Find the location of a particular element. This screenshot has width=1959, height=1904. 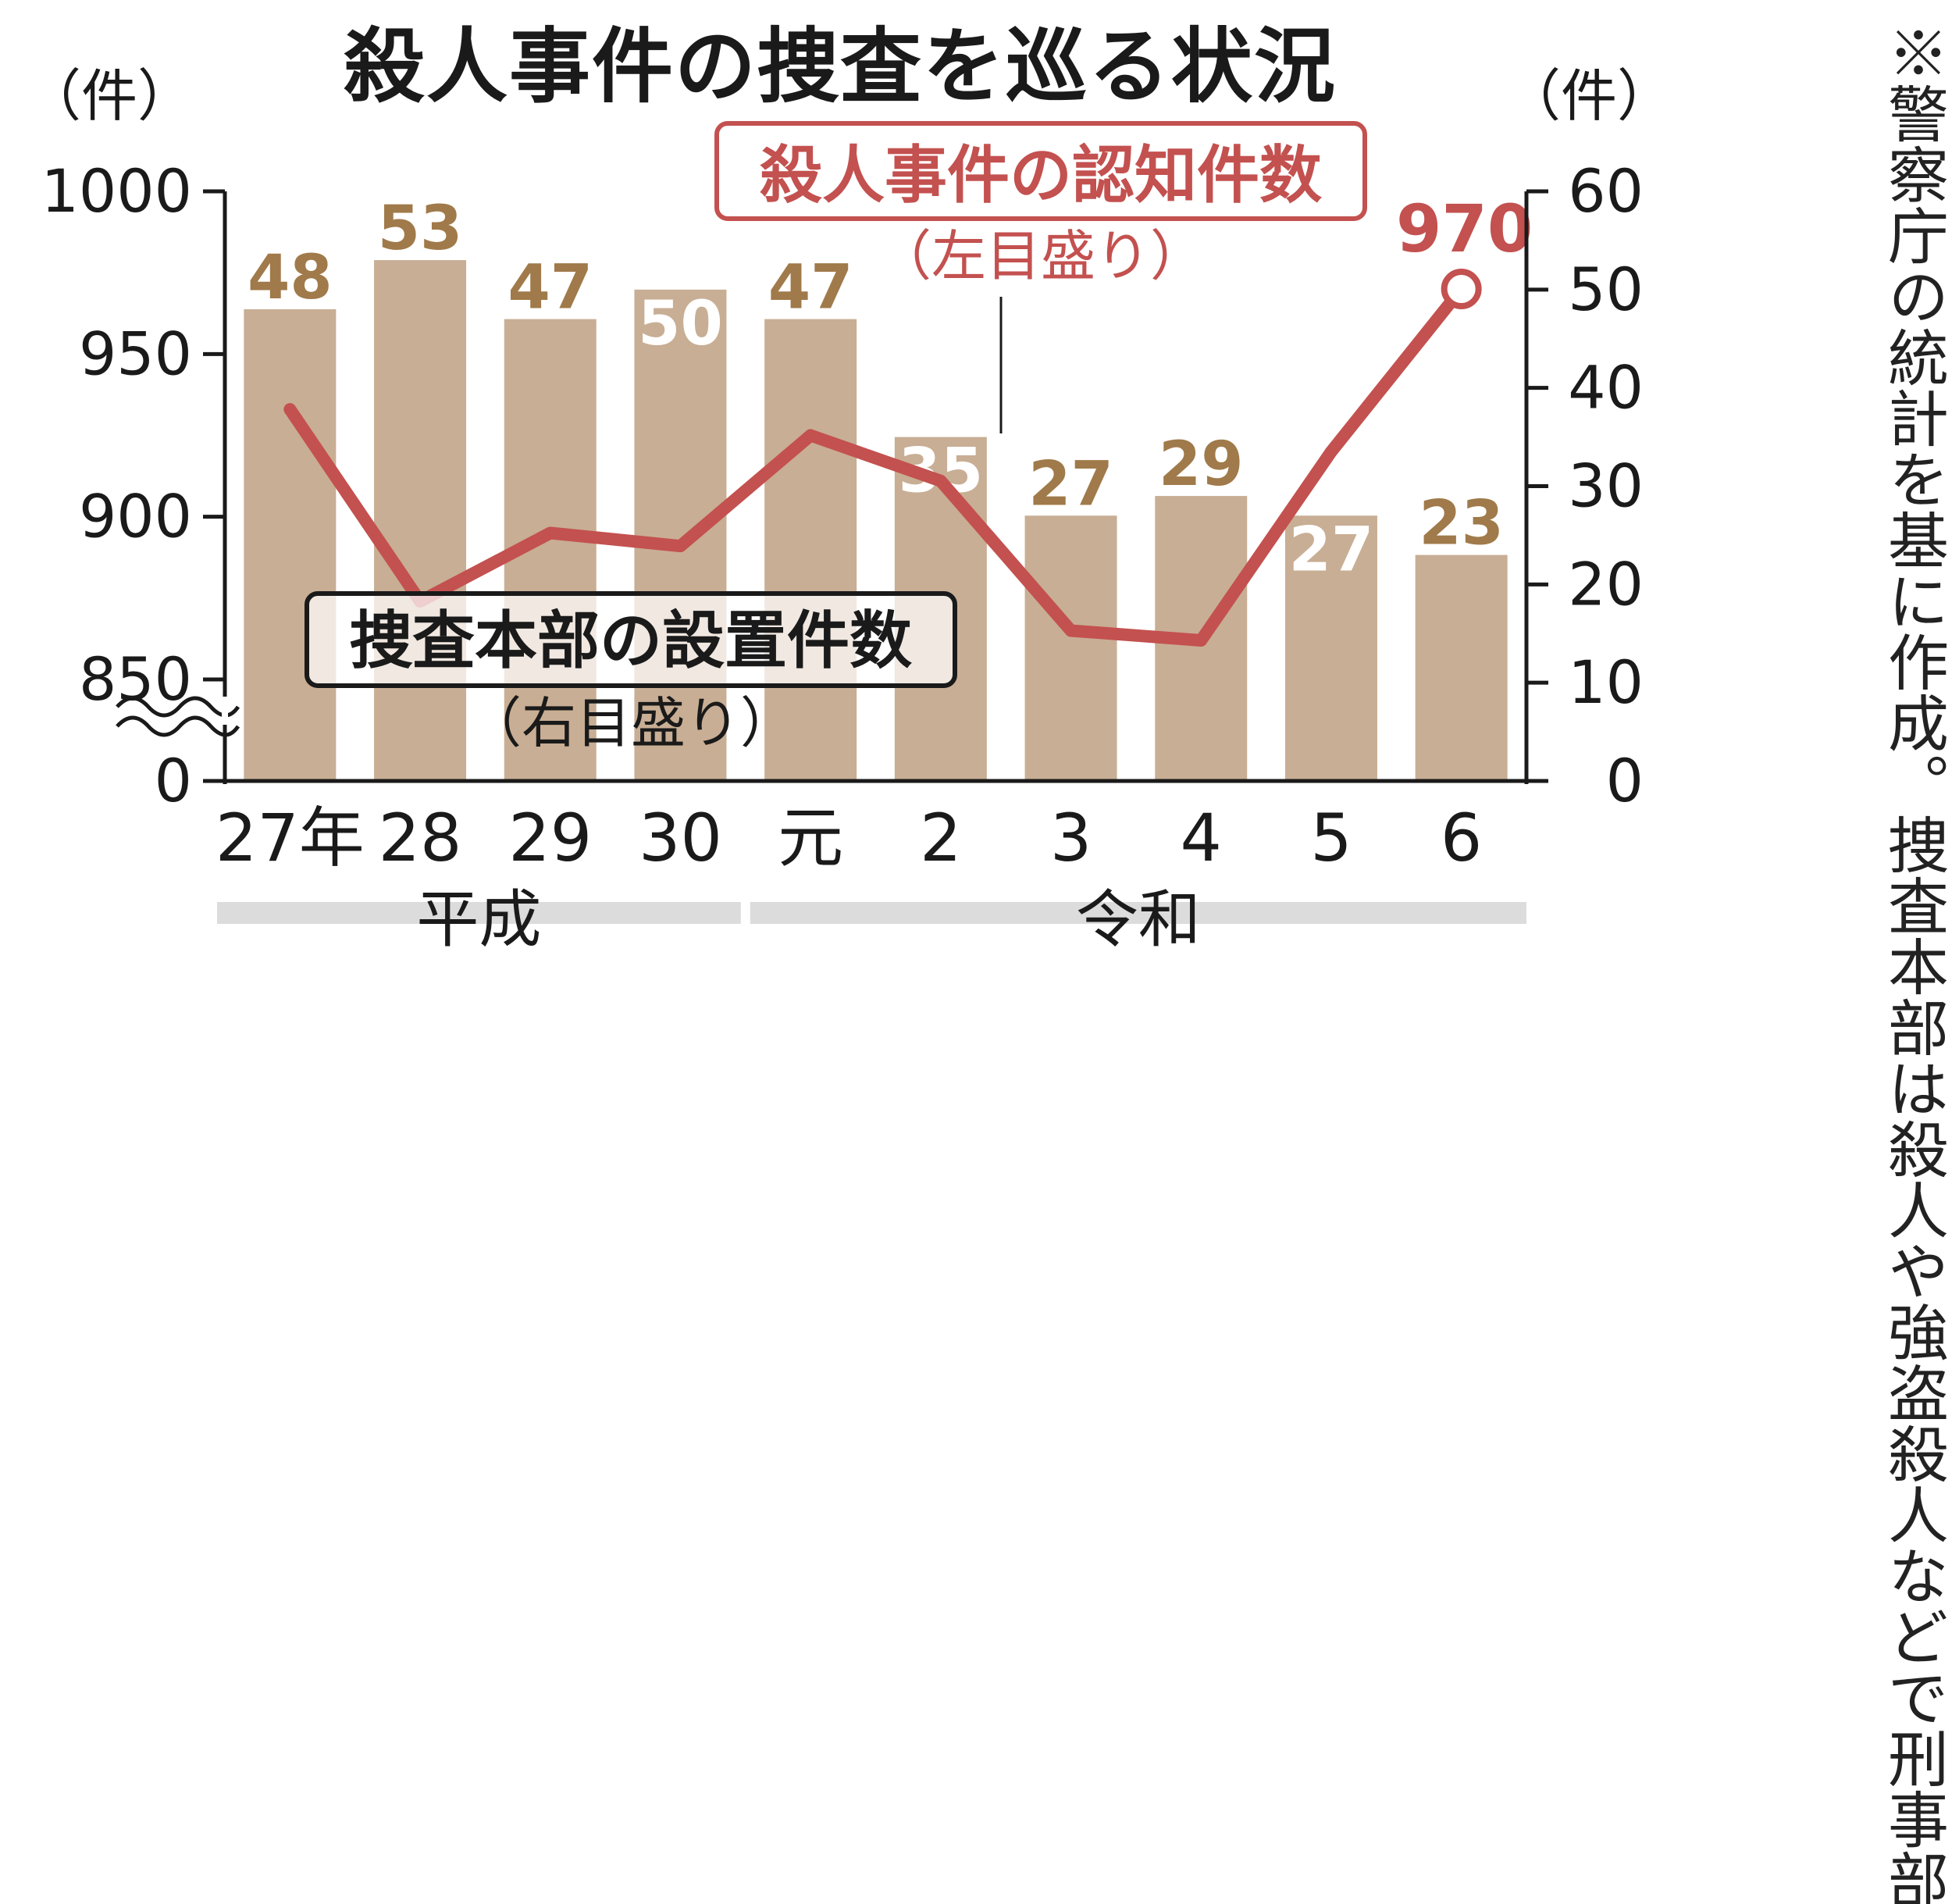

left-axis-tick-label: 900 is located at coordinates (135, 516).